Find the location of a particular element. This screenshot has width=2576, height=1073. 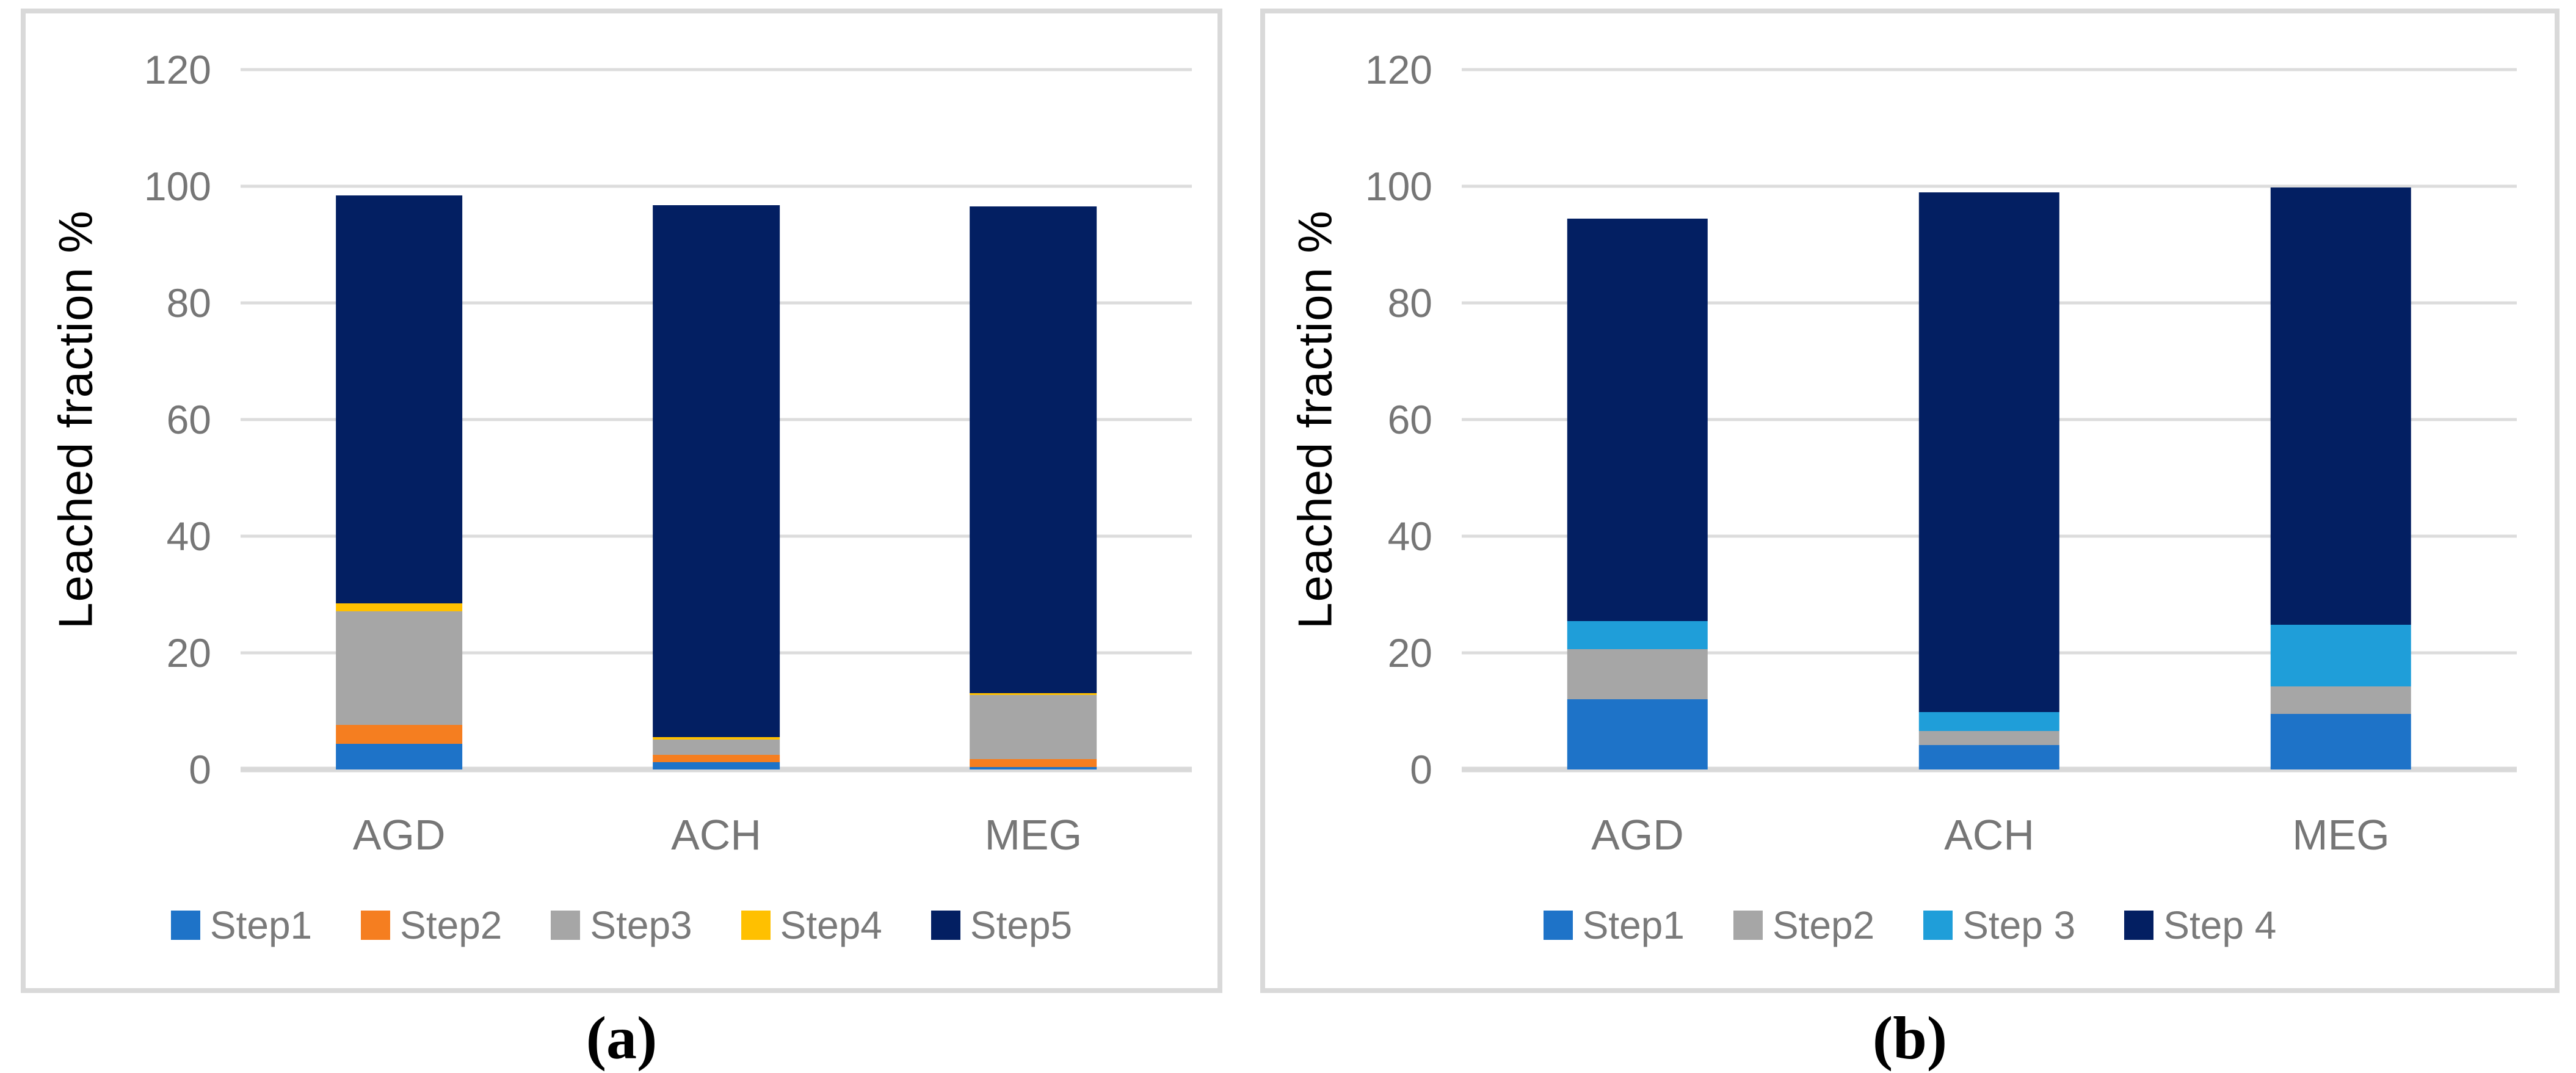

bar-segment-MEG-step4 is located at coordinates (1033, 694).